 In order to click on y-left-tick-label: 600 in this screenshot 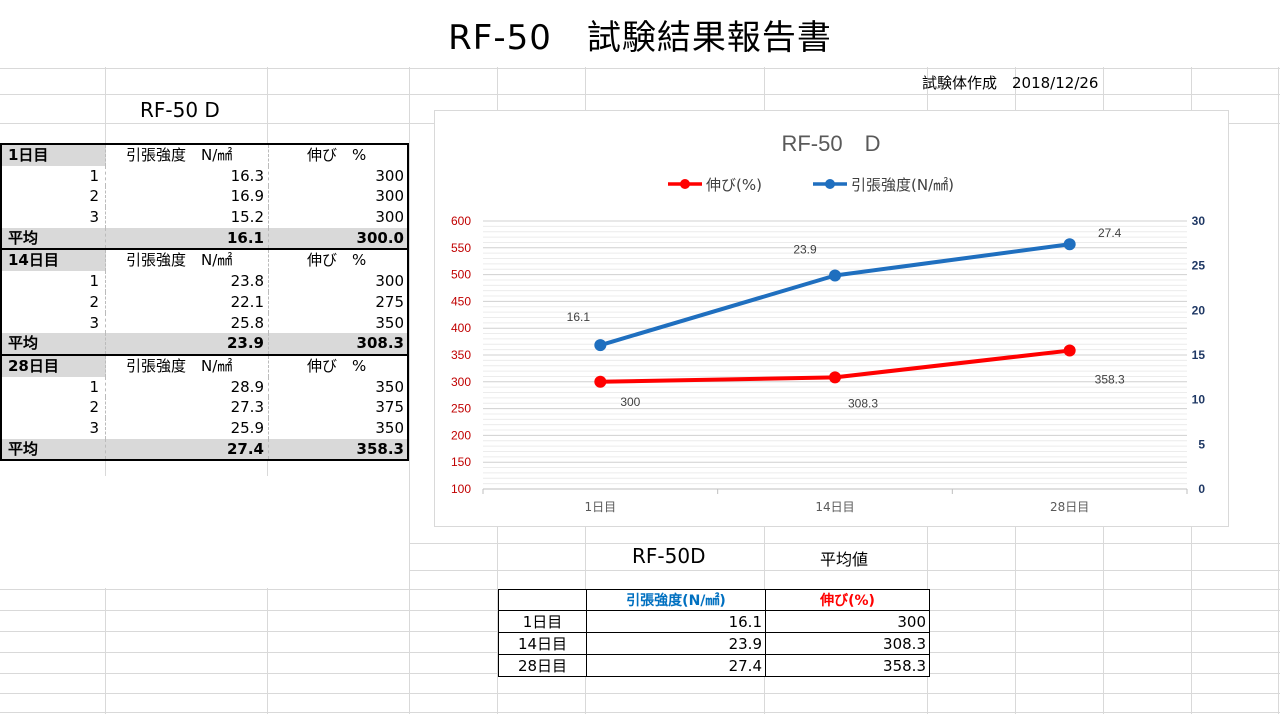, I will do `click(461, 221)`.